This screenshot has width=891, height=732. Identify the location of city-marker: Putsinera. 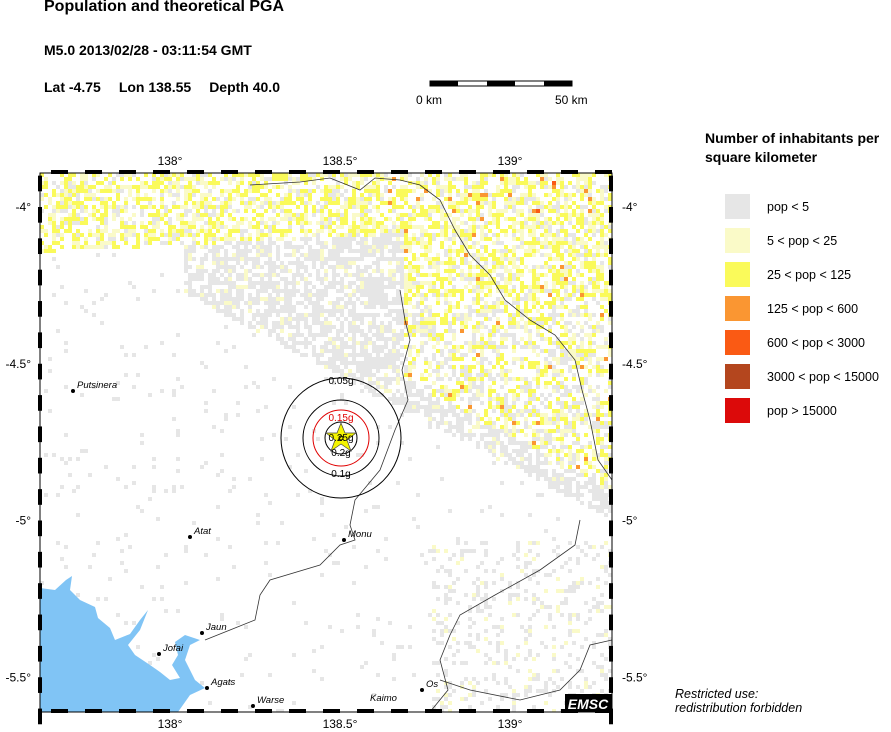
(94, 386).